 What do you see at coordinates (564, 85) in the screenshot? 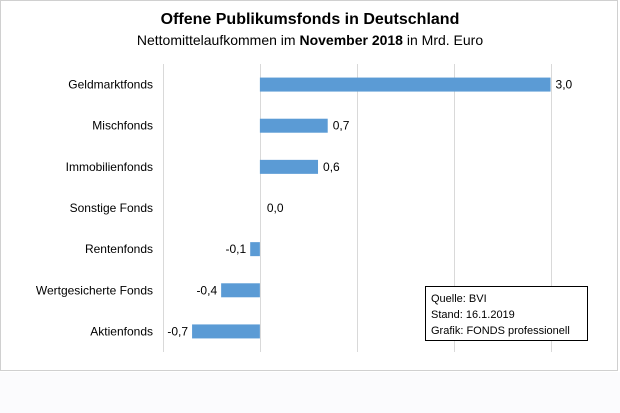
I see `value-label: 3,0` at bounding box center [564, 85].